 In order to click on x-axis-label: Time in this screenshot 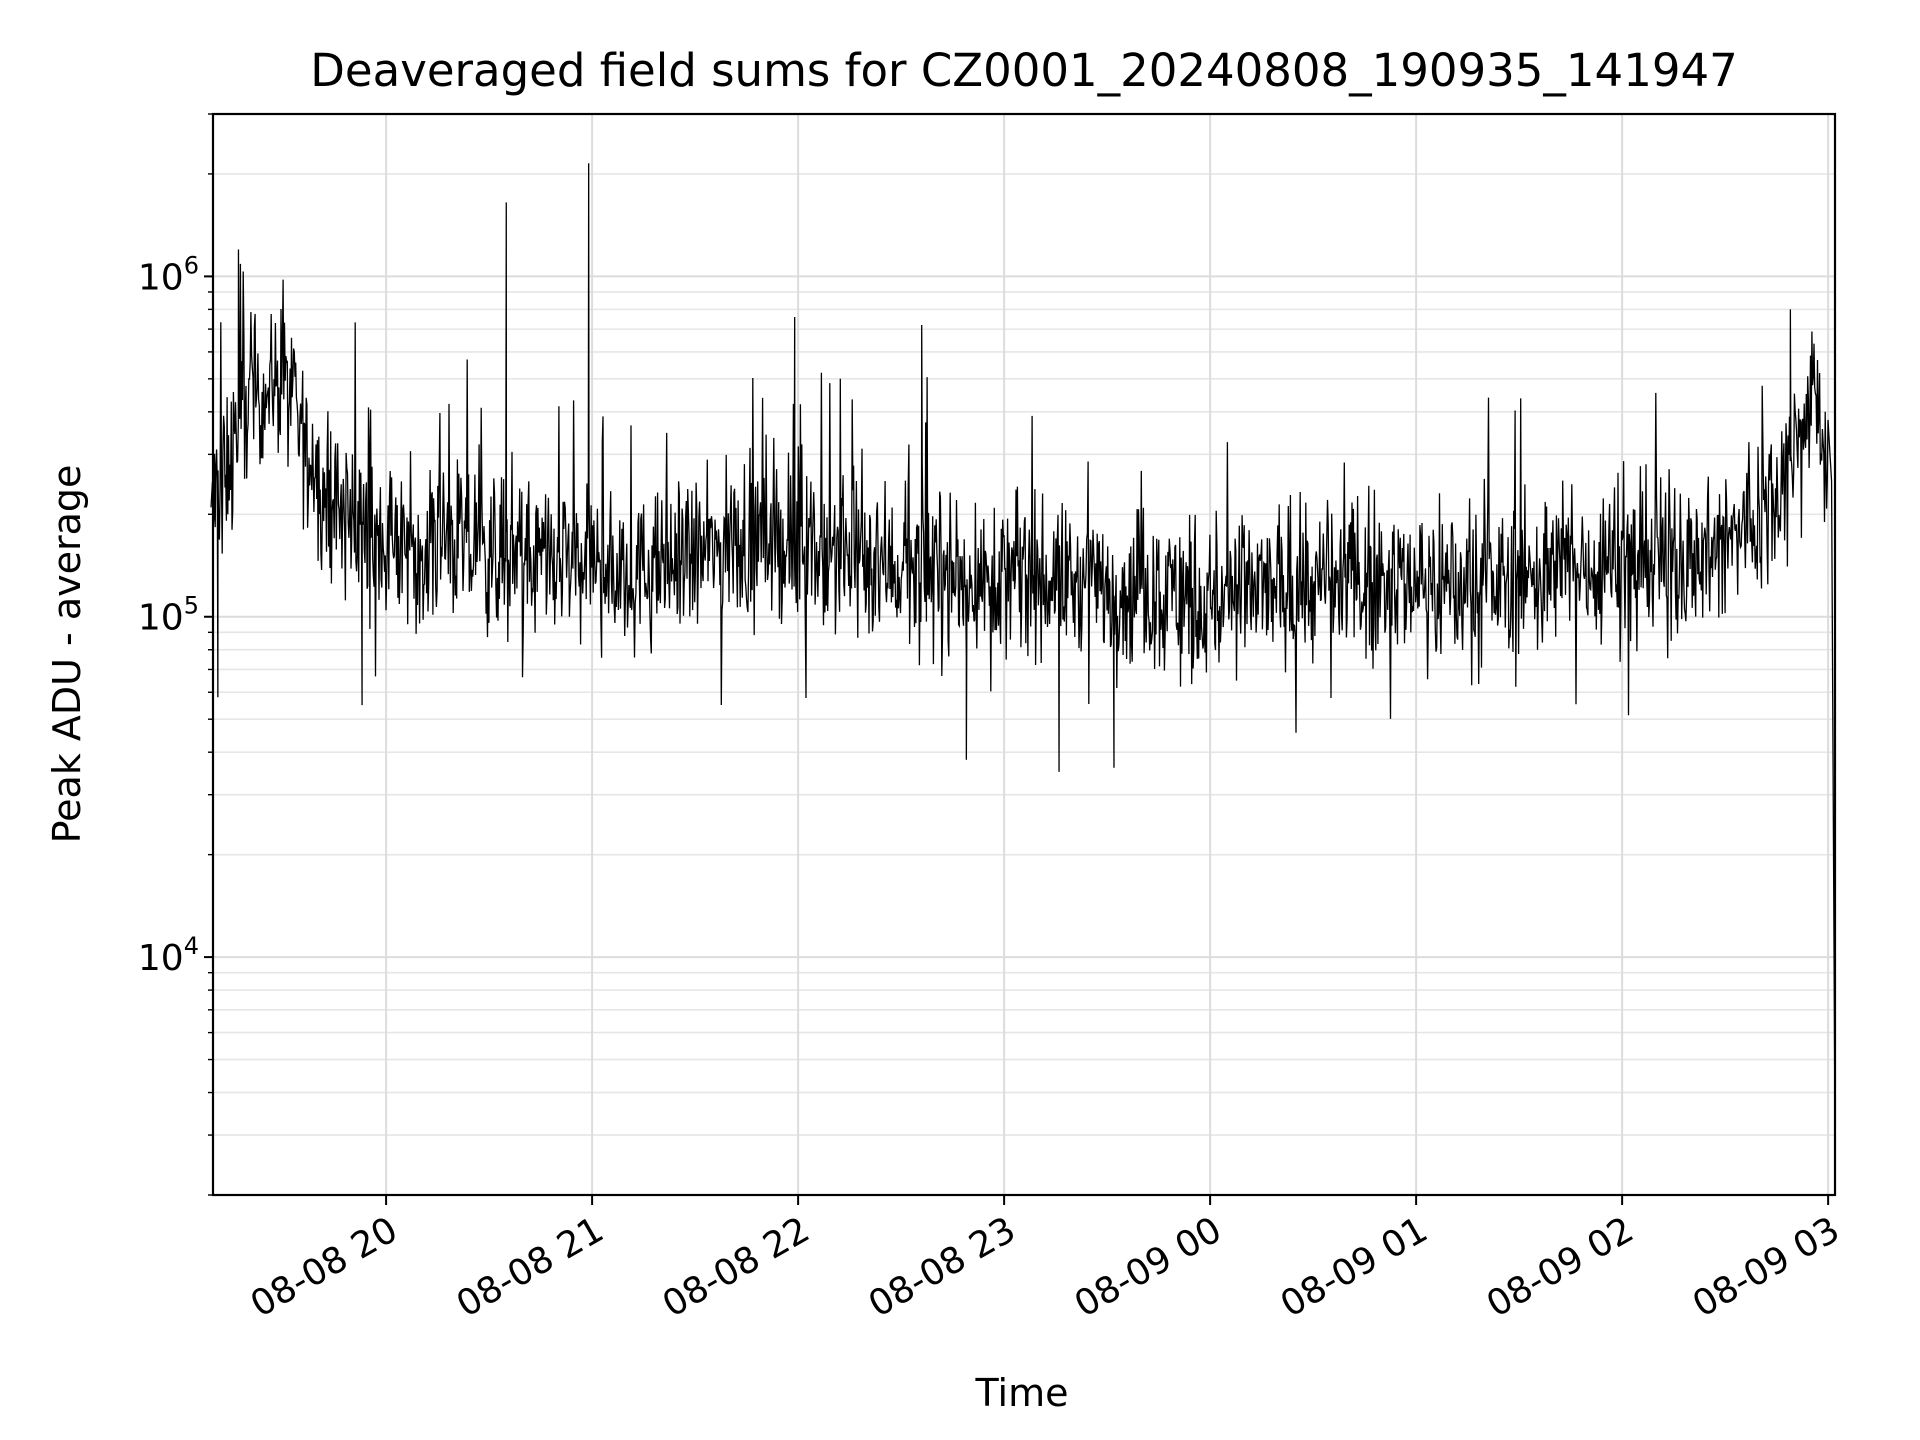, I will do `click(1022, 1393)`.